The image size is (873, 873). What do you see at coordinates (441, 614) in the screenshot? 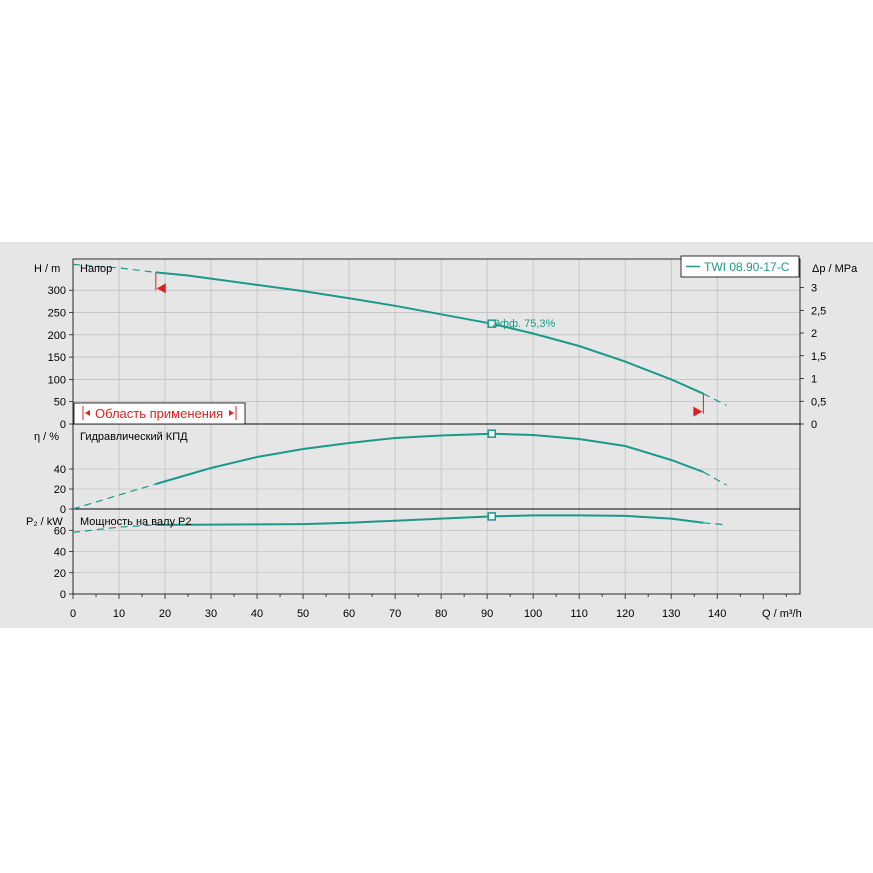
I see `x-tick-label: 80` at bounding box center [441, 614].